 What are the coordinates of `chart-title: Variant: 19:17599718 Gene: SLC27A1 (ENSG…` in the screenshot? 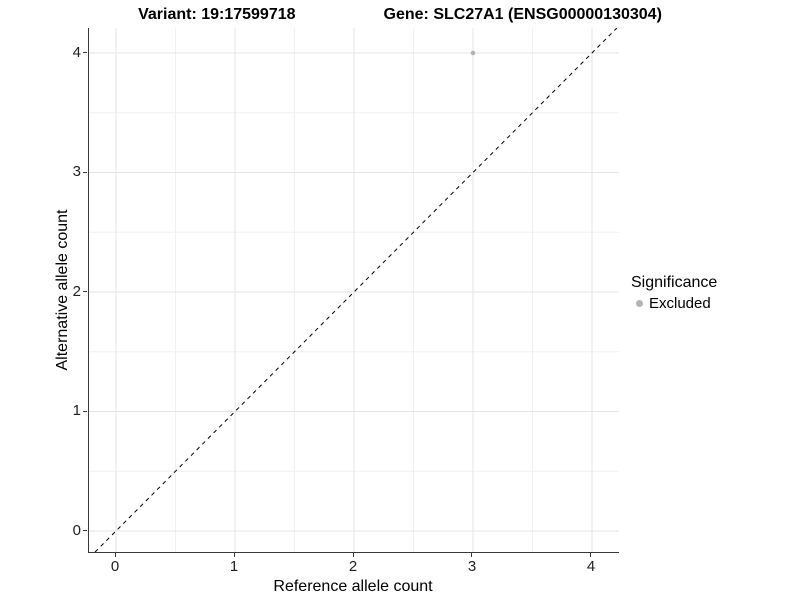 It's located at (400, 16).